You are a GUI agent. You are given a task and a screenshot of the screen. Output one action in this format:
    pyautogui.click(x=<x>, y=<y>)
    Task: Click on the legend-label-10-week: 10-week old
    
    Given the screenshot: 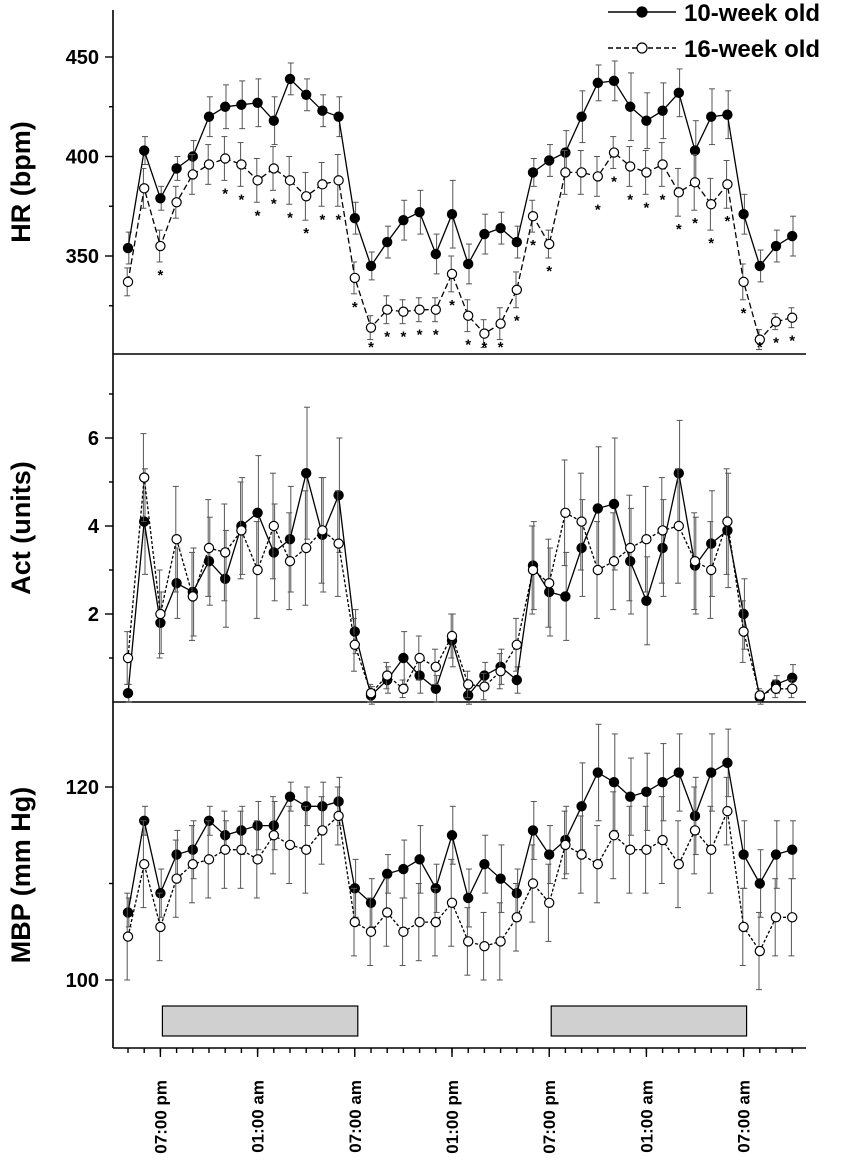 What is the action you would take?
    pyautogui.click(x=752, y=13)
    